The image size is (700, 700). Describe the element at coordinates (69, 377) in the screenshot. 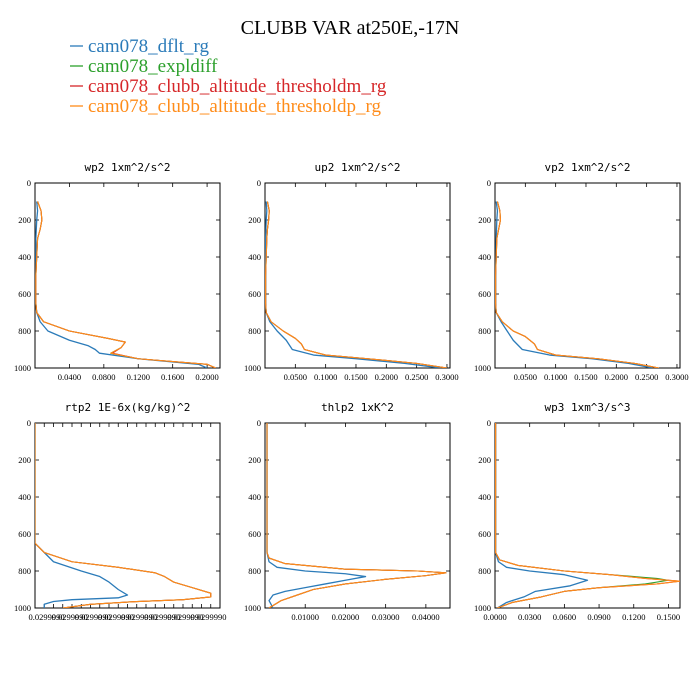

I see `x-tick-label: 0.0400` at that location.